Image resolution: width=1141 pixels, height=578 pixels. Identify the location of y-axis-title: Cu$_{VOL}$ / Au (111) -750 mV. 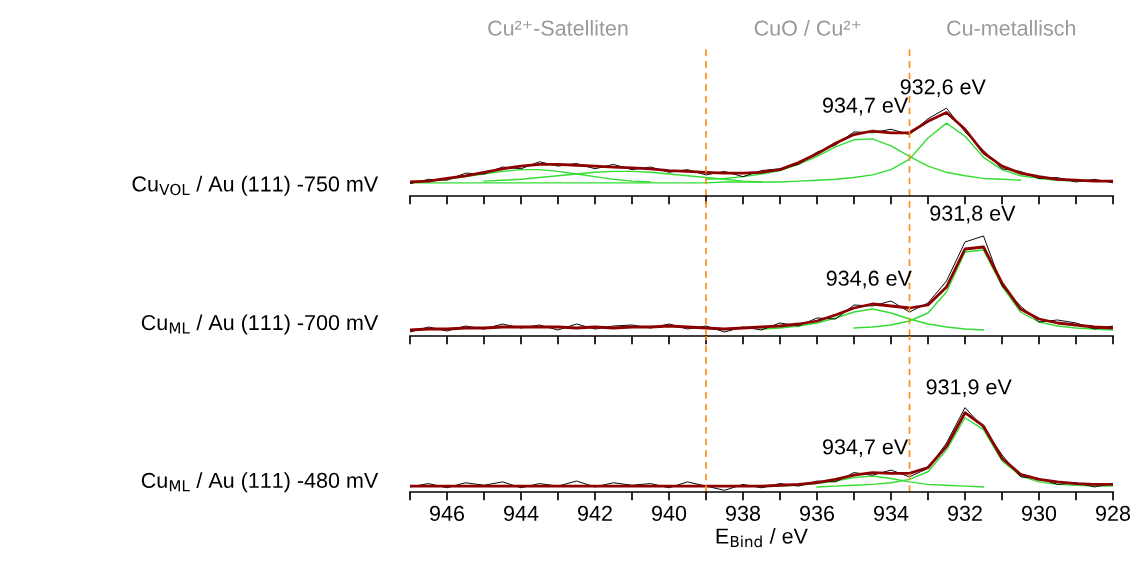
(255, 185).